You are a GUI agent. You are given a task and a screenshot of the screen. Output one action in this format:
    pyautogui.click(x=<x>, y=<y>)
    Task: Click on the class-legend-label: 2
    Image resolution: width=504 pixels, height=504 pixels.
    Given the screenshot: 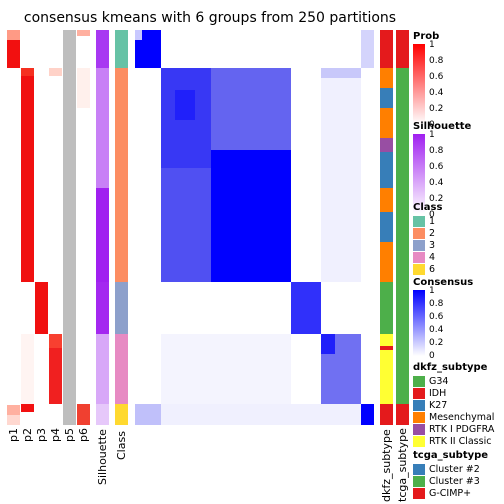 What is the action you would take?
    pyautogui.click(x=432, y=233)
    